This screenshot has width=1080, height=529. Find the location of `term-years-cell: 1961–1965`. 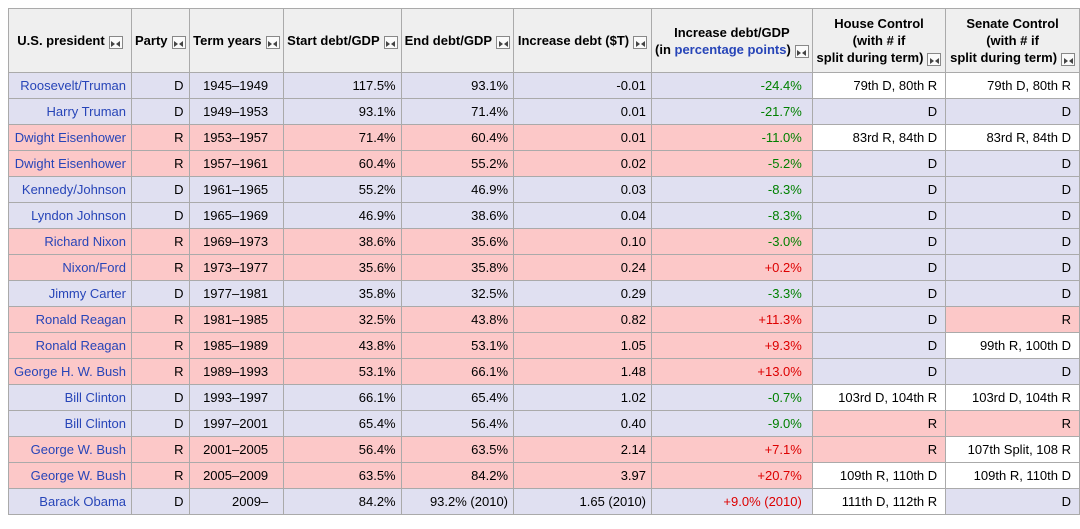

term-years-cell: 1961–1965 is located at coordinates (236, 189).